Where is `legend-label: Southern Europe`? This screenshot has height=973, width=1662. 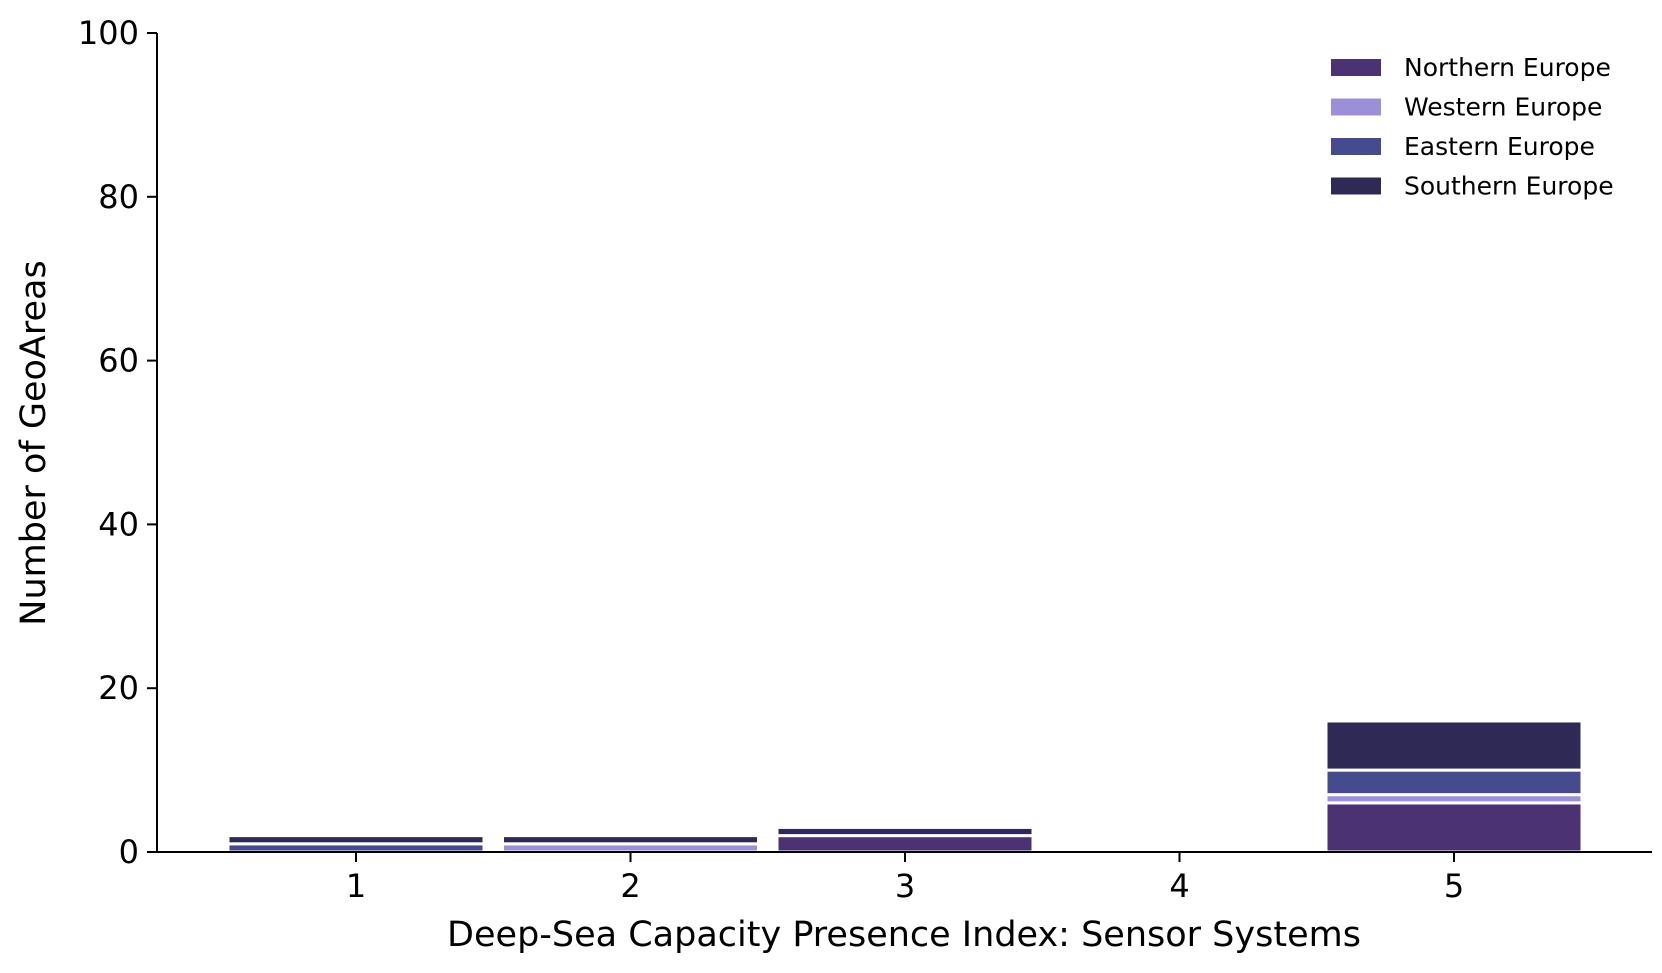
legend-label: Southern Europe is located at coordinates (1509, 186).